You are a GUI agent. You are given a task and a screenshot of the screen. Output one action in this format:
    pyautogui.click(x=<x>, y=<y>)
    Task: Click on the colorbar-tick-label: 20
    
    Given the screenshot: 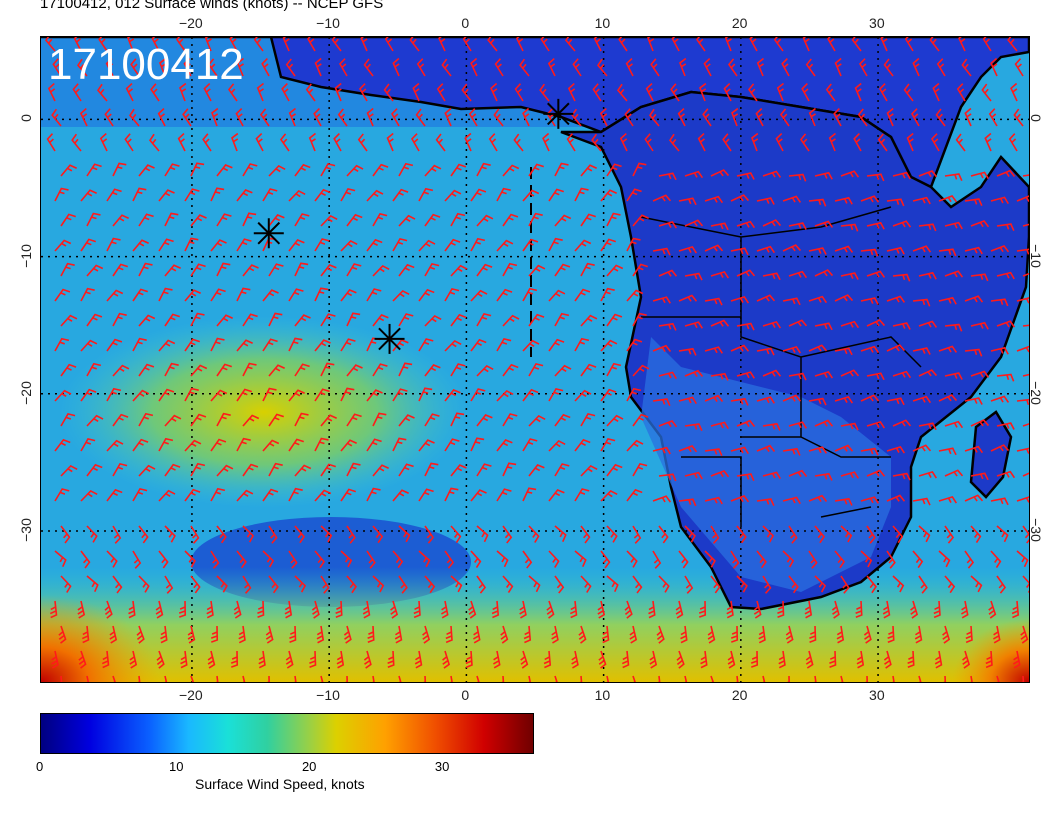 What is the action you would take?
    pyautogui.click(x=309, y=766)
    